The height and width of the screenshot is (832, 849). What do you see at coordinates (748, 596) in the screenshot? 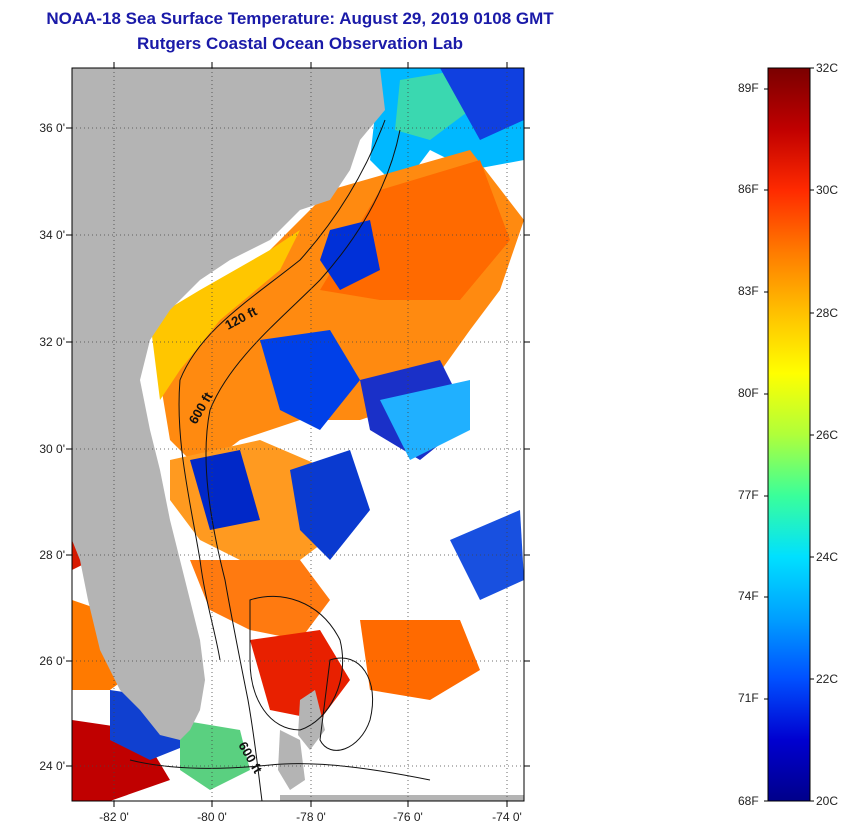
I see `colorbar-f-74: 74F` at bounding box center [748, 596].